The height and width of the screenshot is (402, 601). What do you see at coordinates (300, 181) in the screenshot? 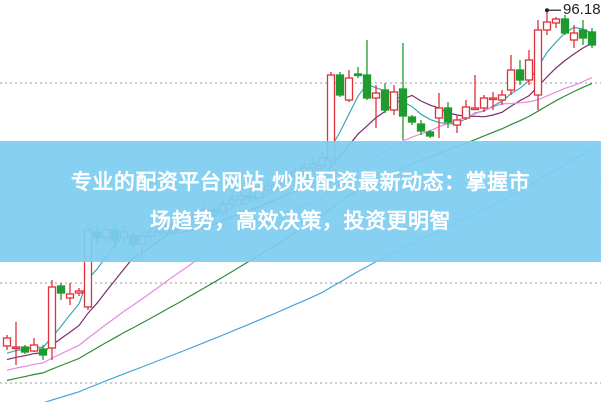
I see `banner-title-line-1: 专业的配资平台网站 炒股配资最新动态：掌握市` at bounding box center [300, 181].